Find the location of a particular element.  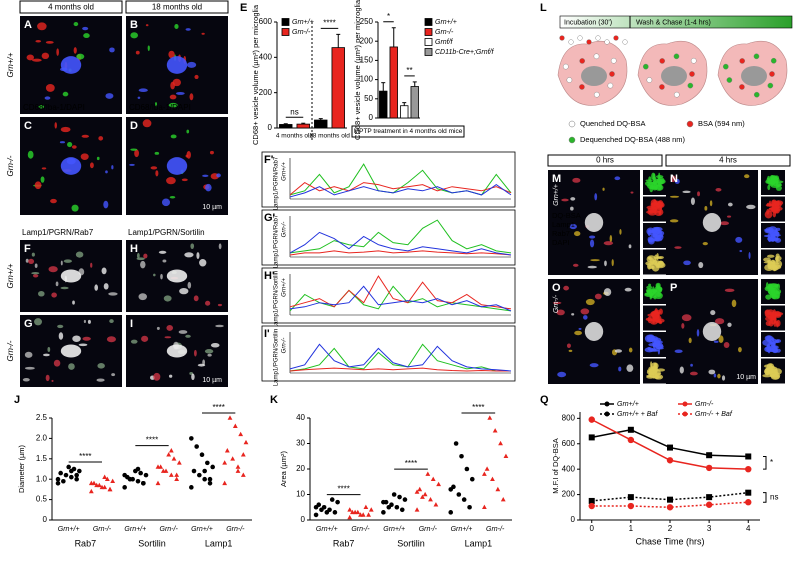

y-axis-label: CD68+ vesicle volume (µm³) per microglia is located at coordinates (255, 74).